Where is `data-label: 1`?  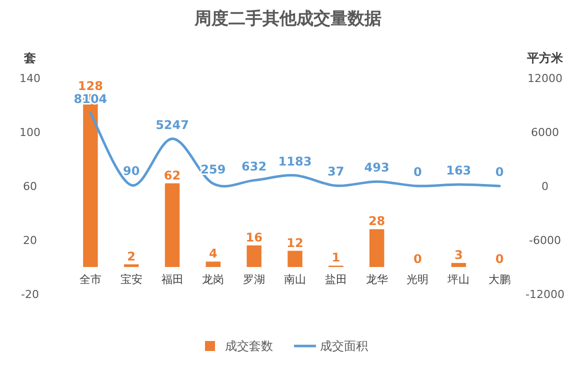
data-label: 1 is located at coordinates (336, 257).